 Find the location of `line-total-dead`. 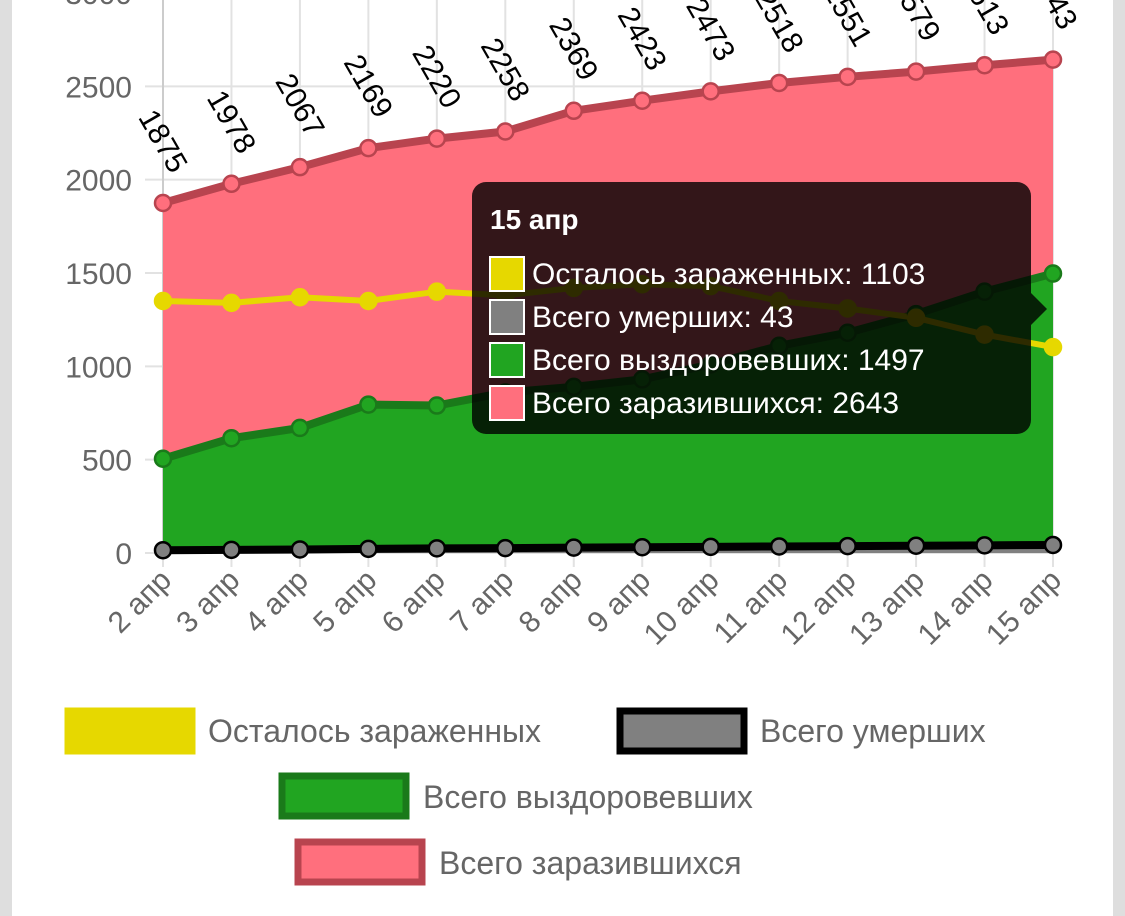

line-total-dead is located at coordinates (608, 547).